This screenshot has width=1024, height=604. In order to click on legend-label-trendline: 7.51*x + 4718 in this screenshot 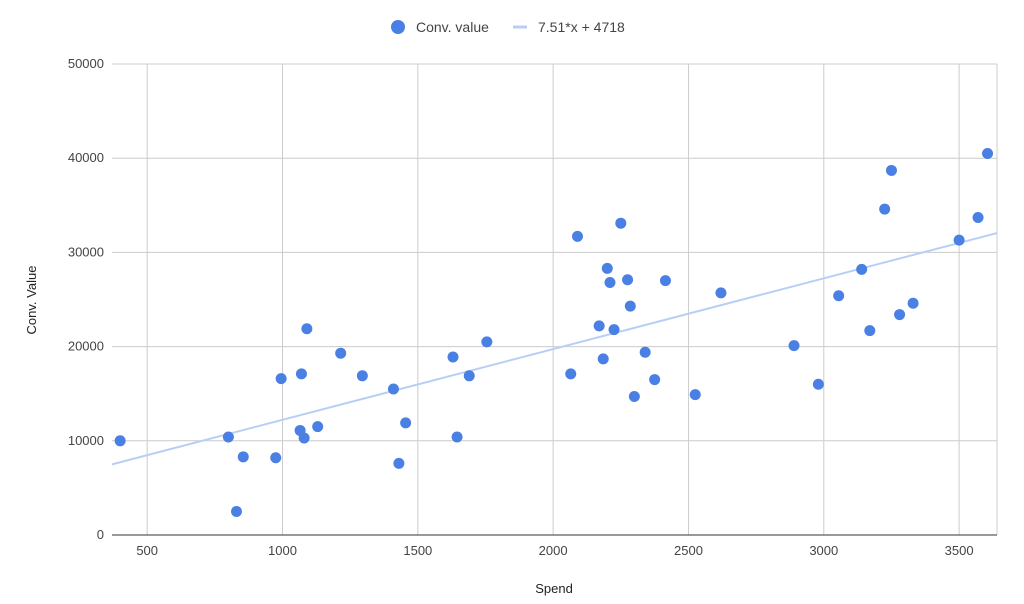, I will do `click(581, 27)`.